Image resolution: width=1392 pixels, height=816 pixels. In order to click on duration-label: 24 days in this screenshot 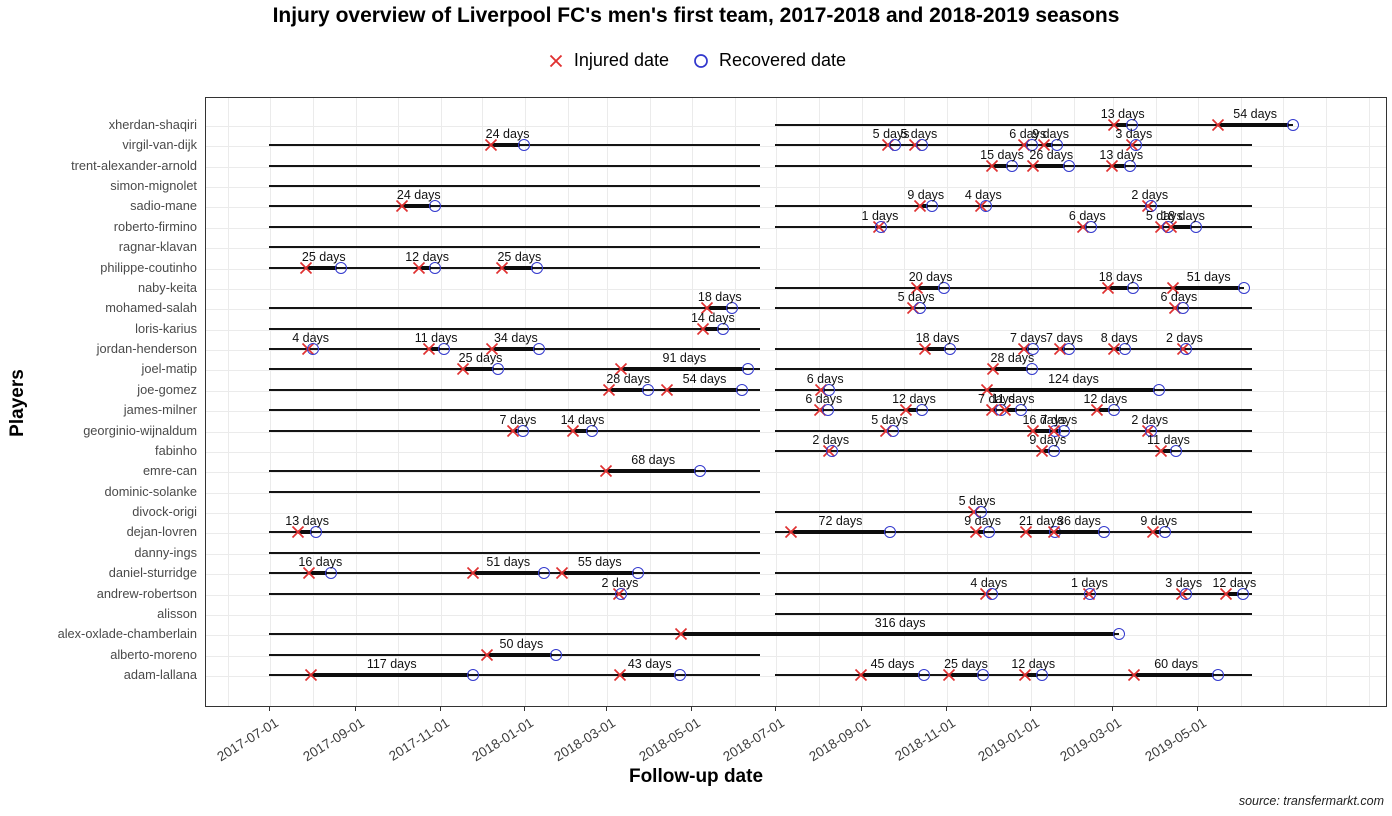, I will do `click(507, 134)`.